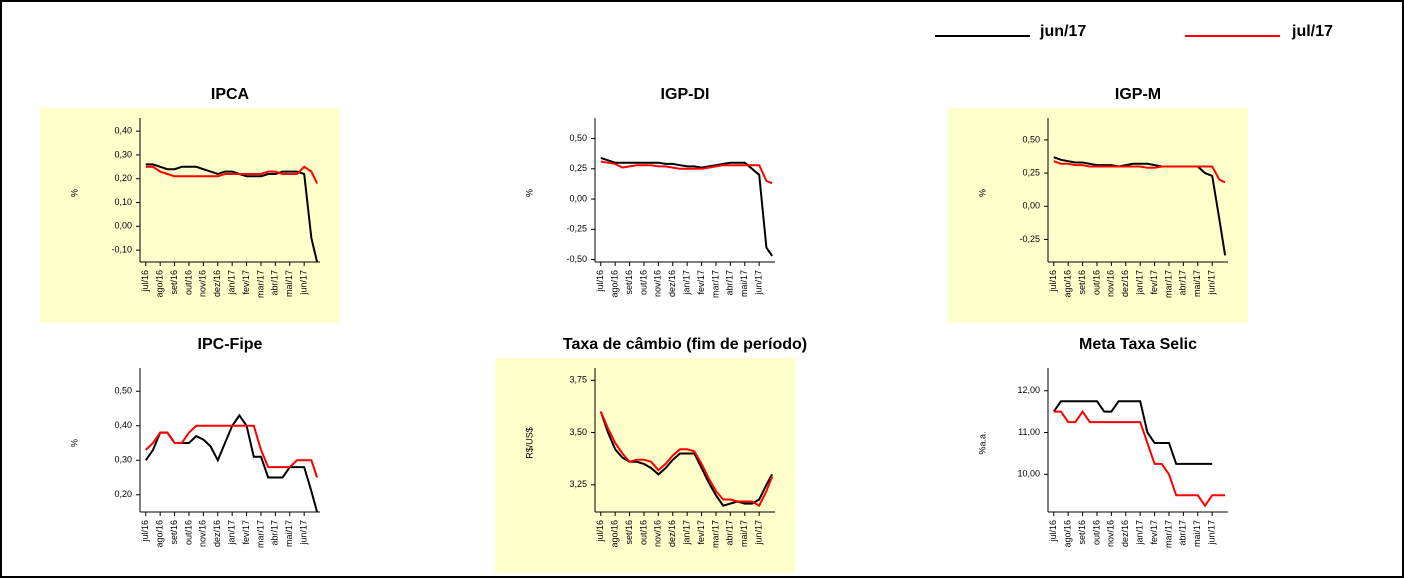 This screenshot has height=578, width=1404. I want to click on y-tick-label: 0,00, so click(123, 226).